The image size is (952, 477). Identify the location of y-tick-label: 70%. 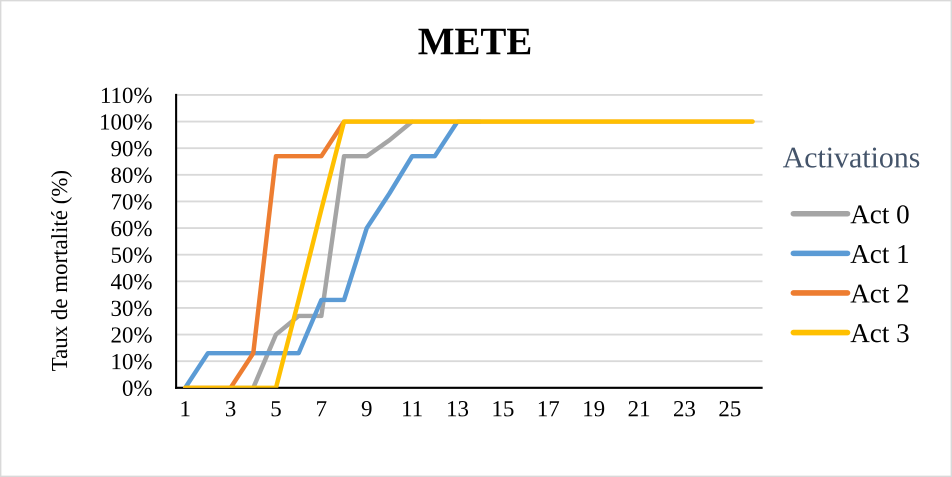
(132, 202).